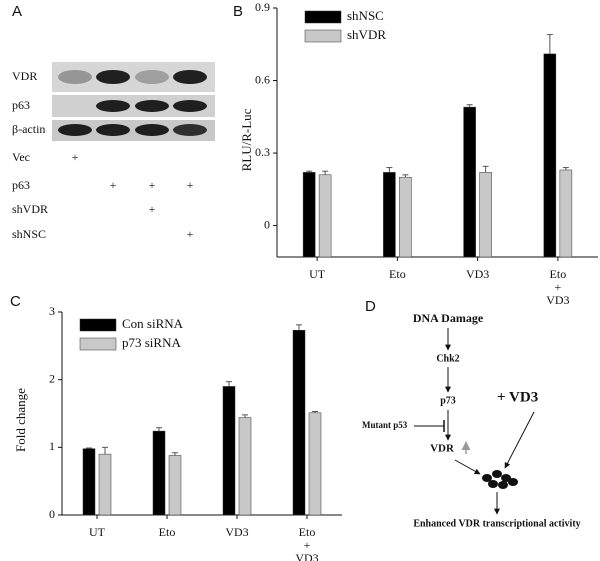 This screenshot has height=561, width=600. Describe the element at coordinates (15, 301) in the screenshot. I see `panel-label: C` at that location.